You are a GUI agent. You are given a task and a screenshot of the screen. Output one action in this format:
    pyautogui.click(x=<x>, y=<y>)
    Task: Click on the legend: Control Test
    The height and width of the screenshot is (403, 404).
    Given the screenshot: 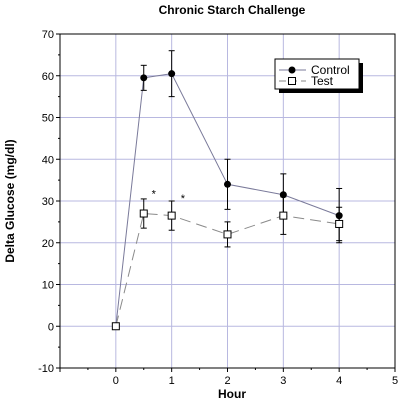 What is the action you would take?
    pyautogui.click(x=318, y=75)
    